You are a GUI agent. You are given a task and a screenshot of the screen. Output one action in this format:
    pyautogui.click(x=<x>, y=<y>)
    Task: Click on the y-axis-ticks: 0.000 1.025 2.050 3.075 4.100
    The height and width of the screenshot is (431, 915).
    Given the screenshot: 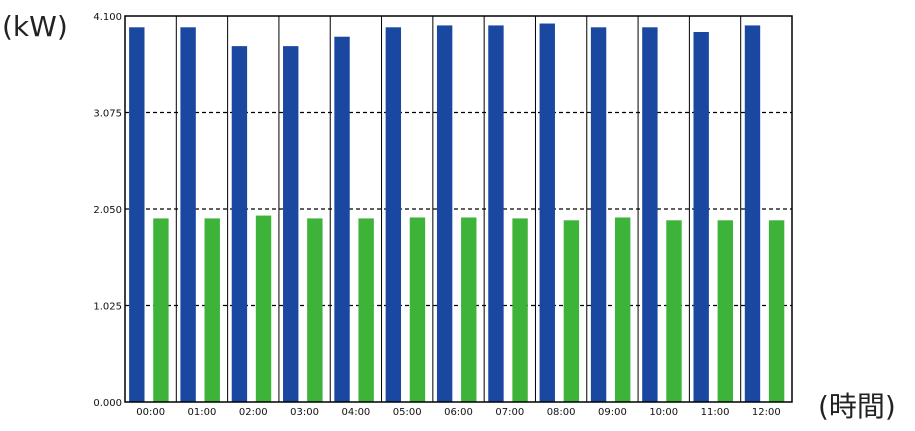 What is the action you would take?
    pyautogui.click(x=107, y=210)
    